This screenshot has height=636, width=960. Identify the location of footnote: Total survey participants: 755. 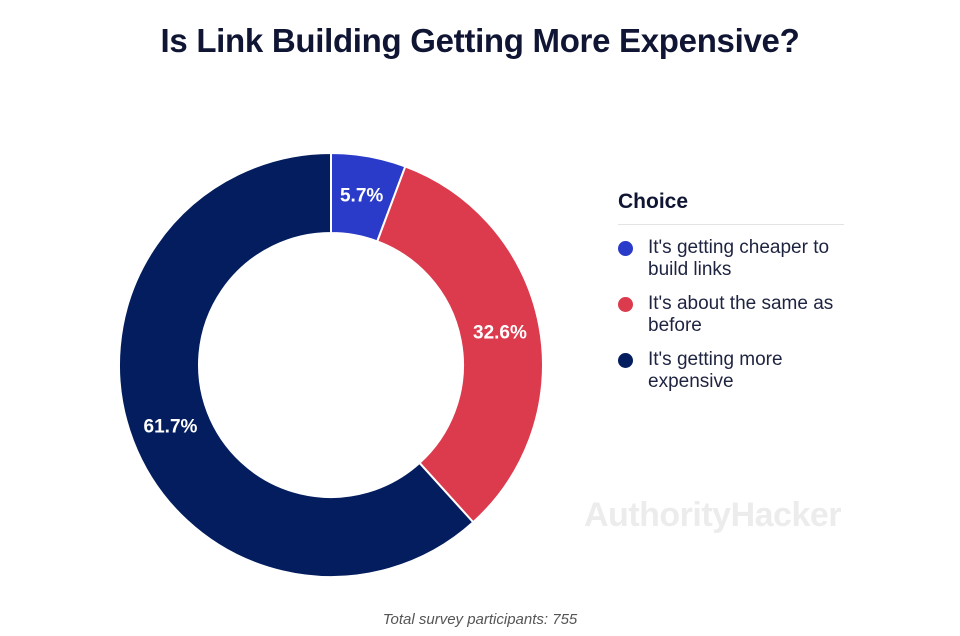
(480, 619).